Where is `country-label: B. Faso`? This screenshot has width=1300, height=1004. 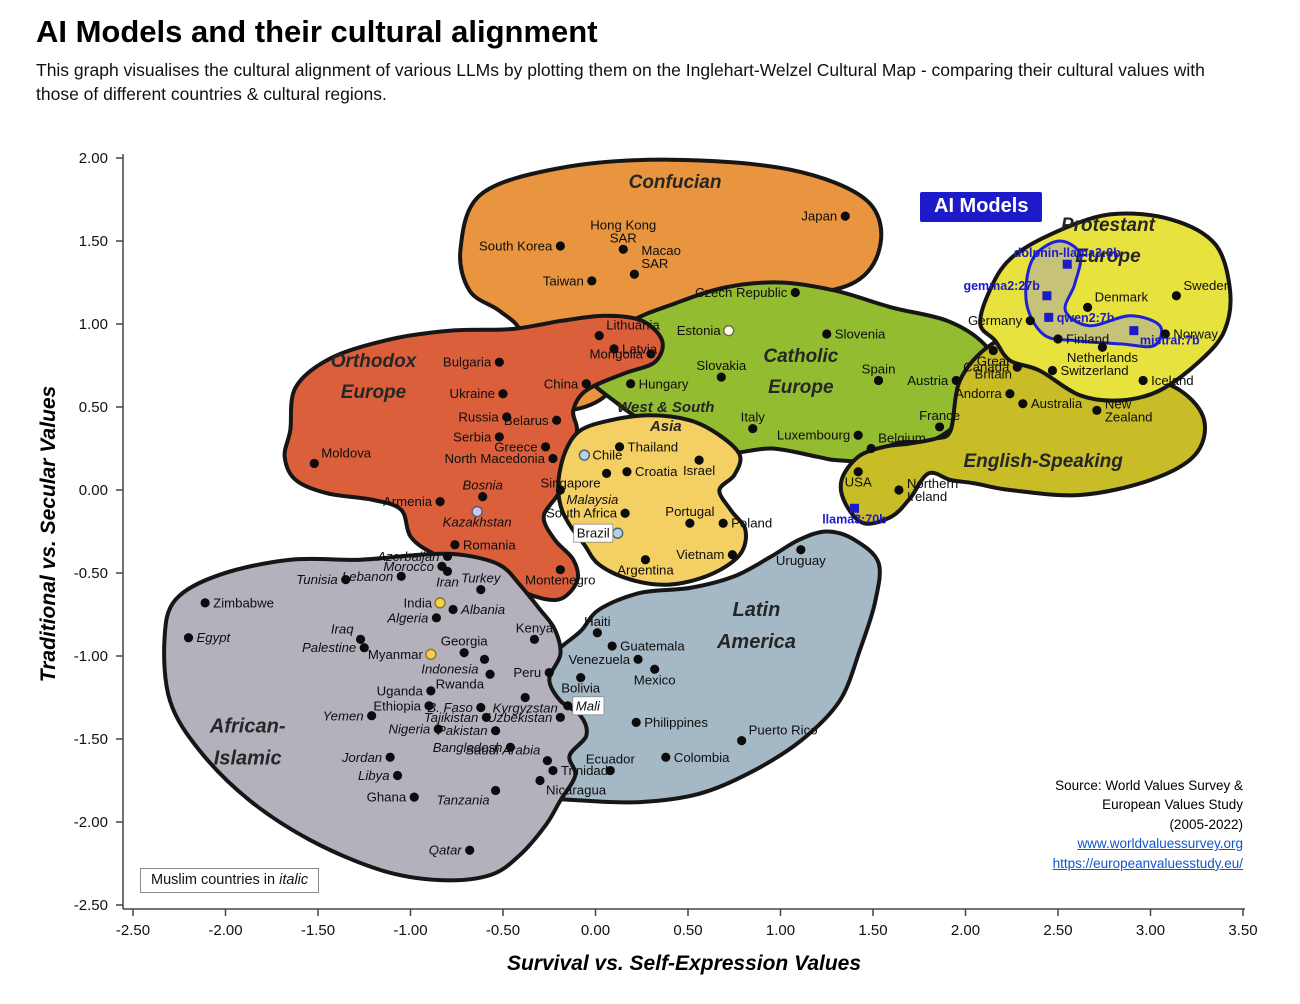
country-label: B. Faso is located at coordinates (449, 707).